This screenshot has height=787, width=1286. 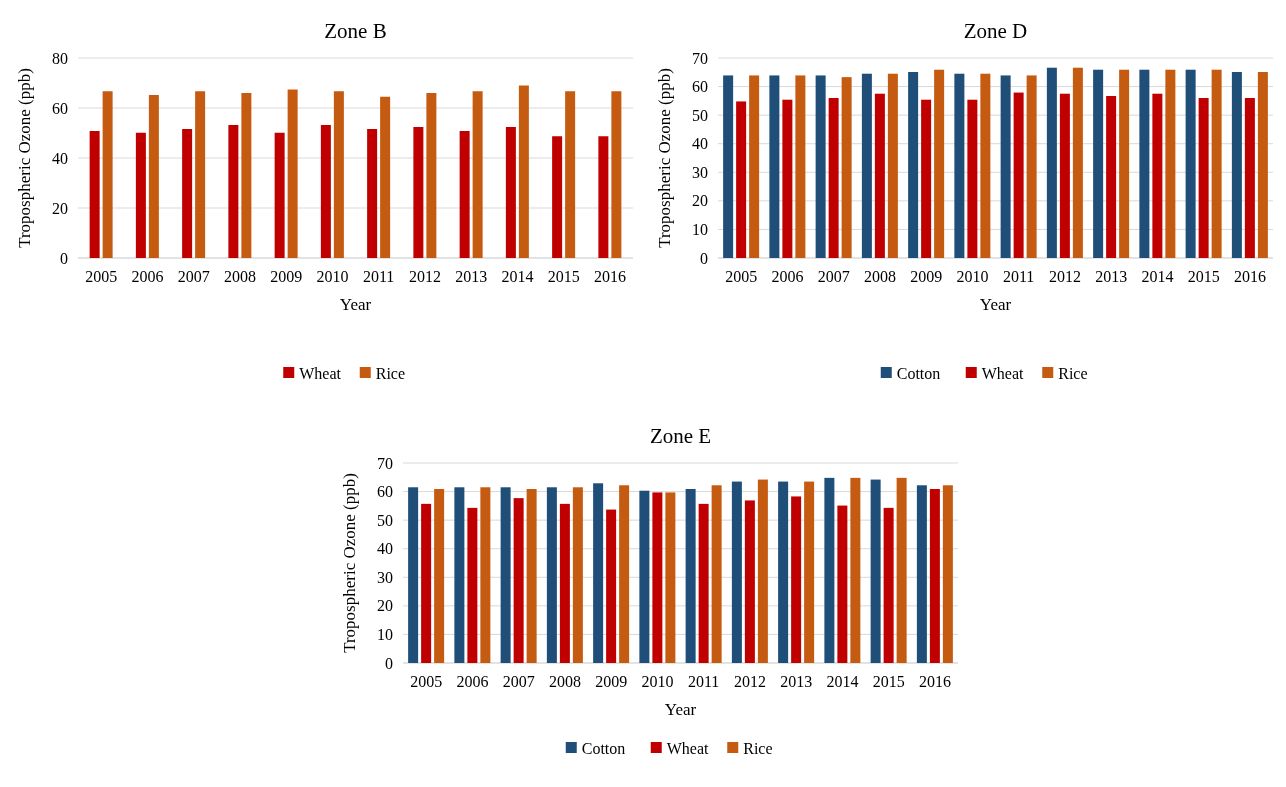 I want to click on chart-title: Zone B, so click(x=355, y=31).